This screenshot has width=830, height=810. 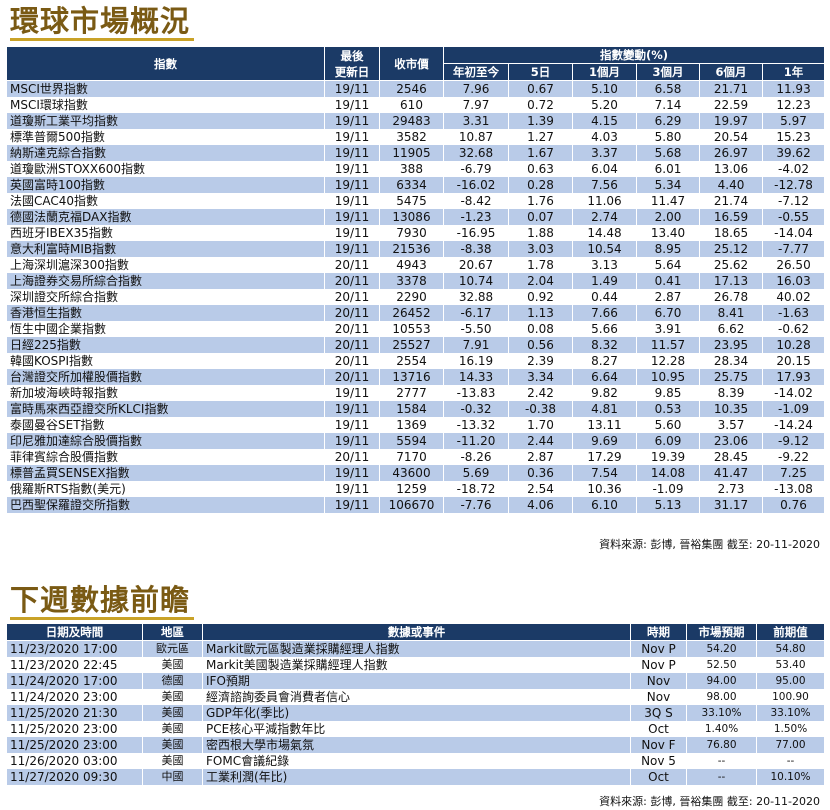 I want to click on market-overview-title: 環球市場概況, so click(x=102, y=22).